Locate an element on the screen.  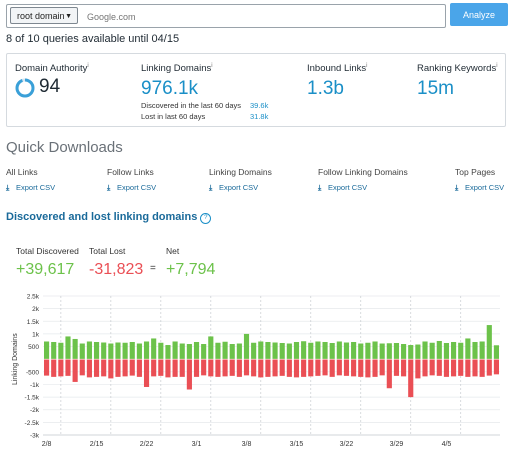
lost-60-value: 31.8k is located at coordinates (259, 116).